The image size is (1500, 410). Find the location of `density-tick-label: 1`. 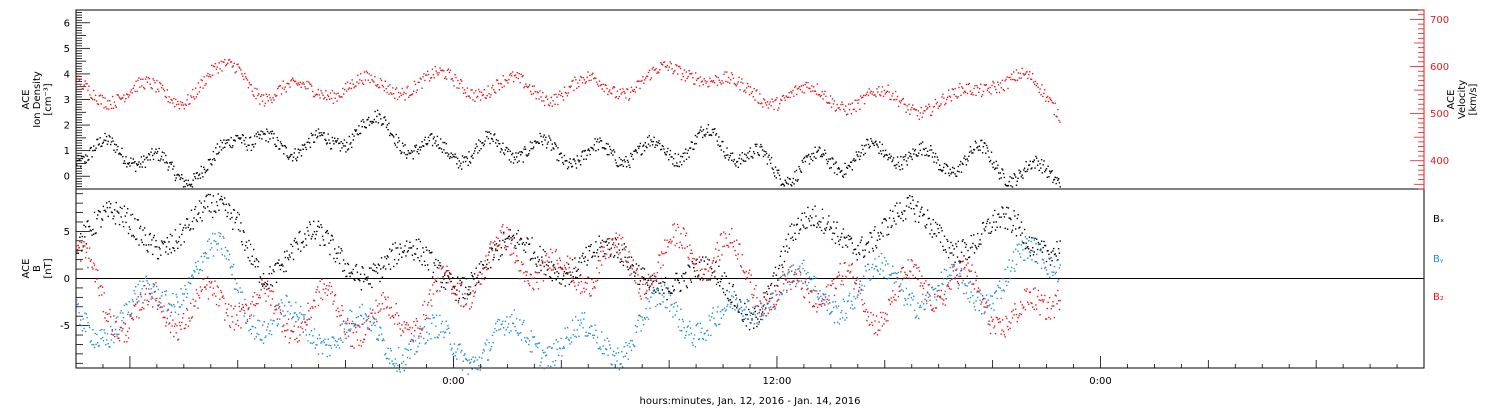

density-tick-label: 1 is located at coordinates (67, 151).